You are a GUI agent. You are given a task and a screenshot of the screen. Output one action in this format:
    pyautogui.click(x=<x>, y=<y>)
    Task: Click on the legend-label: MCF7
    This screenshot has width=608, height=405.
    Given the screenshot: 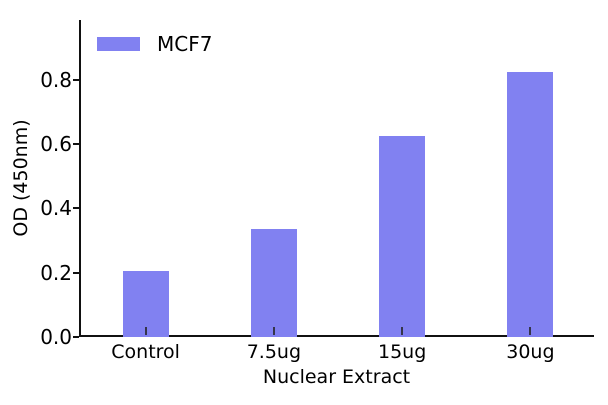 What is the action you would take?
    pyautogui.click(x=185, y=44)
    